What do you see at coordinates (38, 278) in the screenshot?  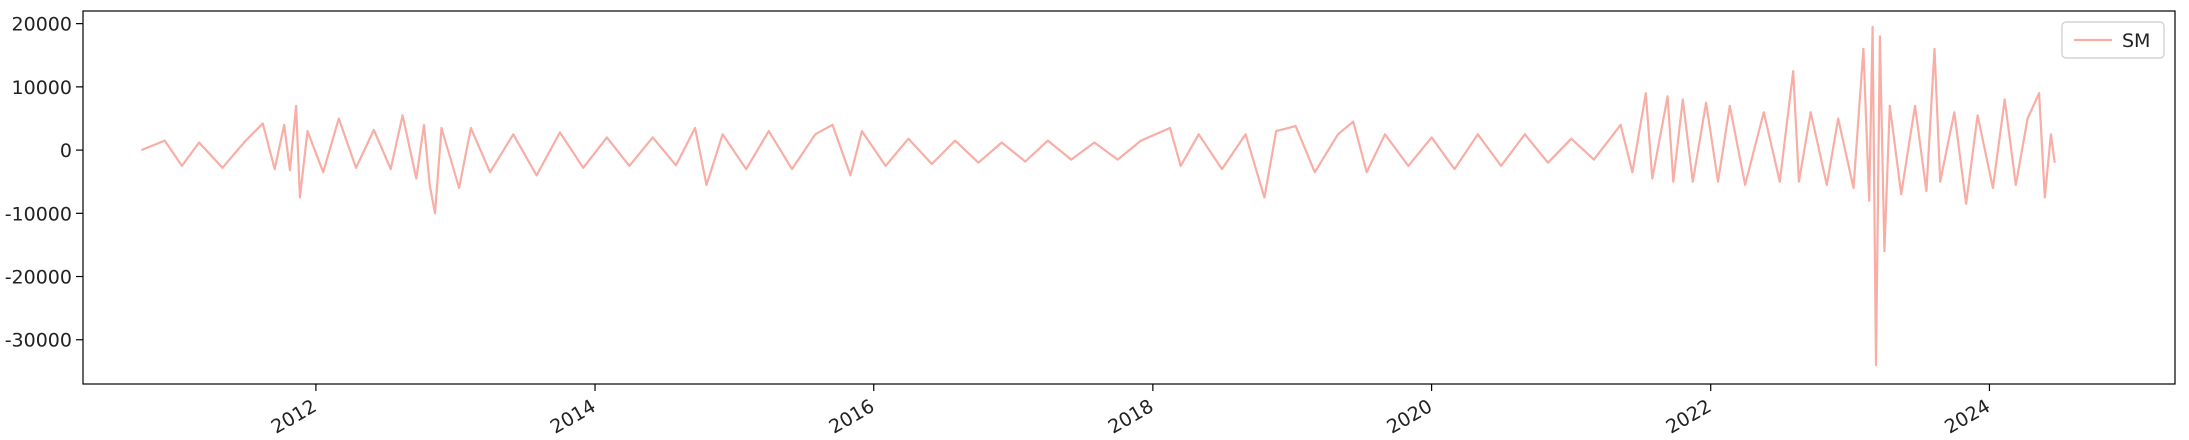 I see `y-tick-label: -20000` at bounding box center [38, 278].